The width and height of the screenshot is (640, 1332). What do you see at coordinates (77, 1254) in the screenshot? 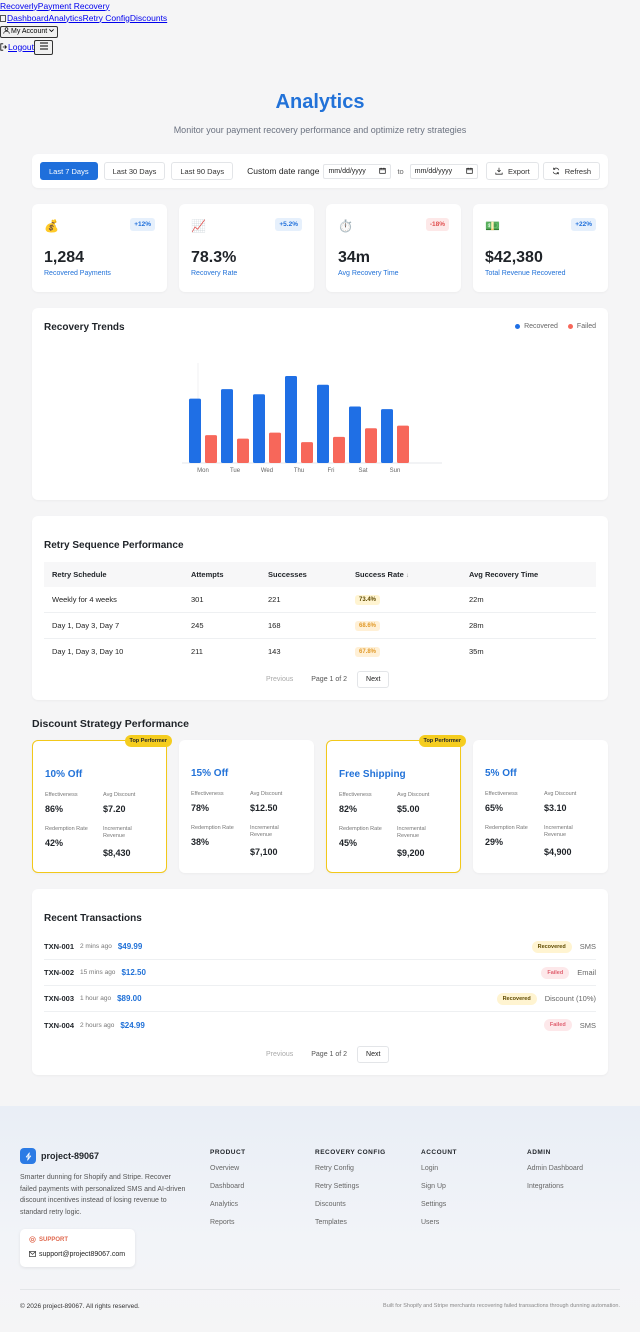
I see `support-email: support@project89067.com` at bounding box center [77, 1254].